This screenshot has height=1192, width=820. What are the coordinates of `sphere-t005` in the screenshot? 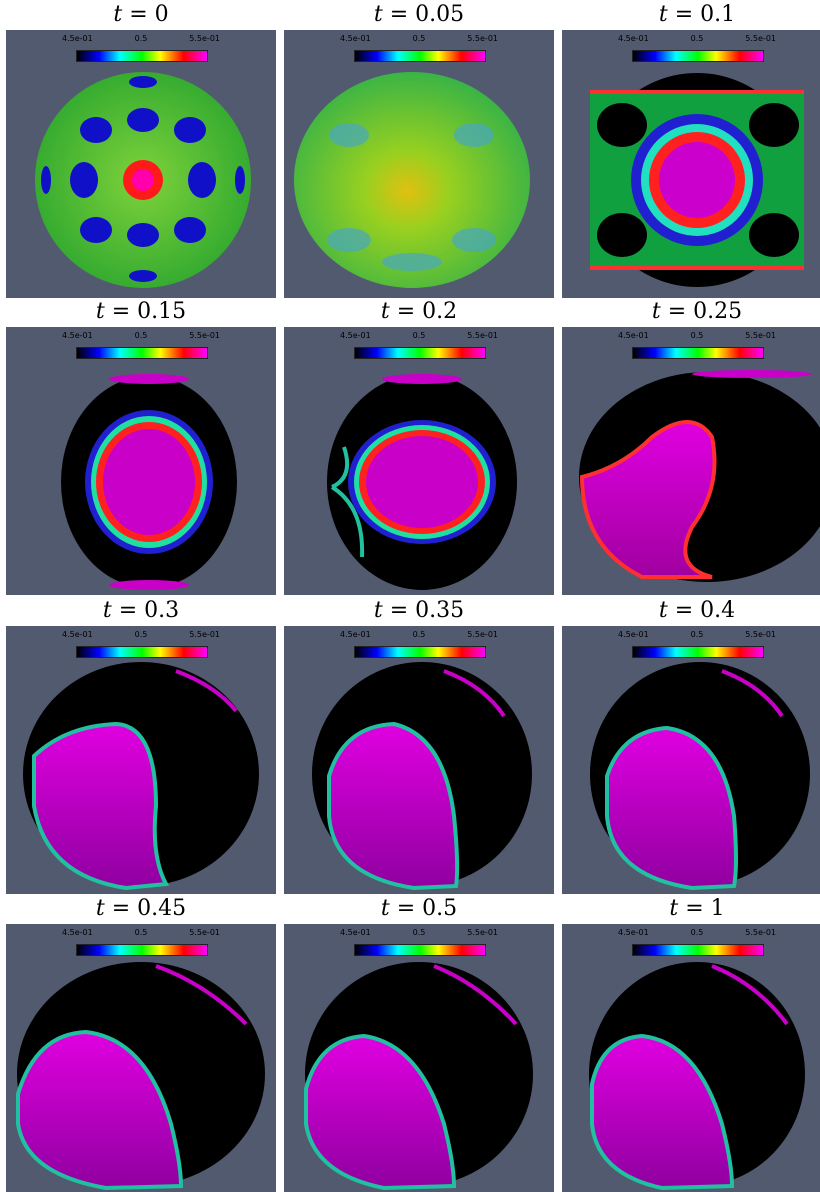 It's located at (412, 180).